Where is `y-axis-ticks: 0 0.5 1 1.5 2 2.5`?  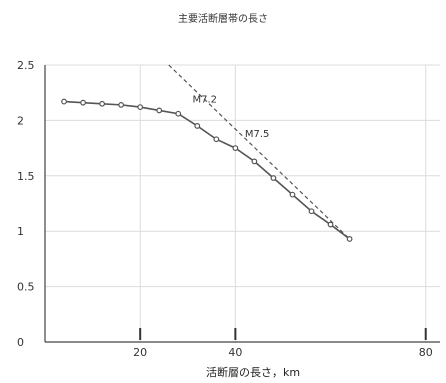 y-axis-ticks: 0 0.5 1 1.5 2 2.5 is located at coordinates (26, 204).